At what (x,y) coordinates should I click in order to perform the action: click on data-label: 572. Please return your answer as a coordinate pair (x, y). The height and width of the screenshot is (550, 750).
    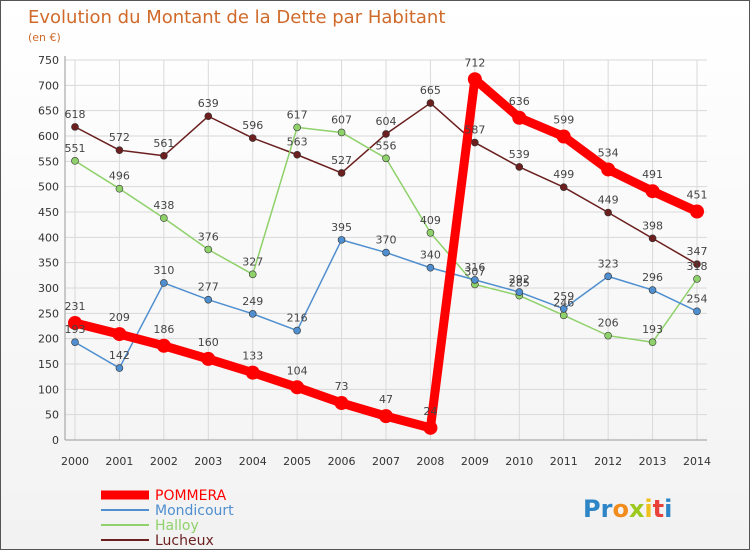
    Looking at the image, I should click on (119, 137).